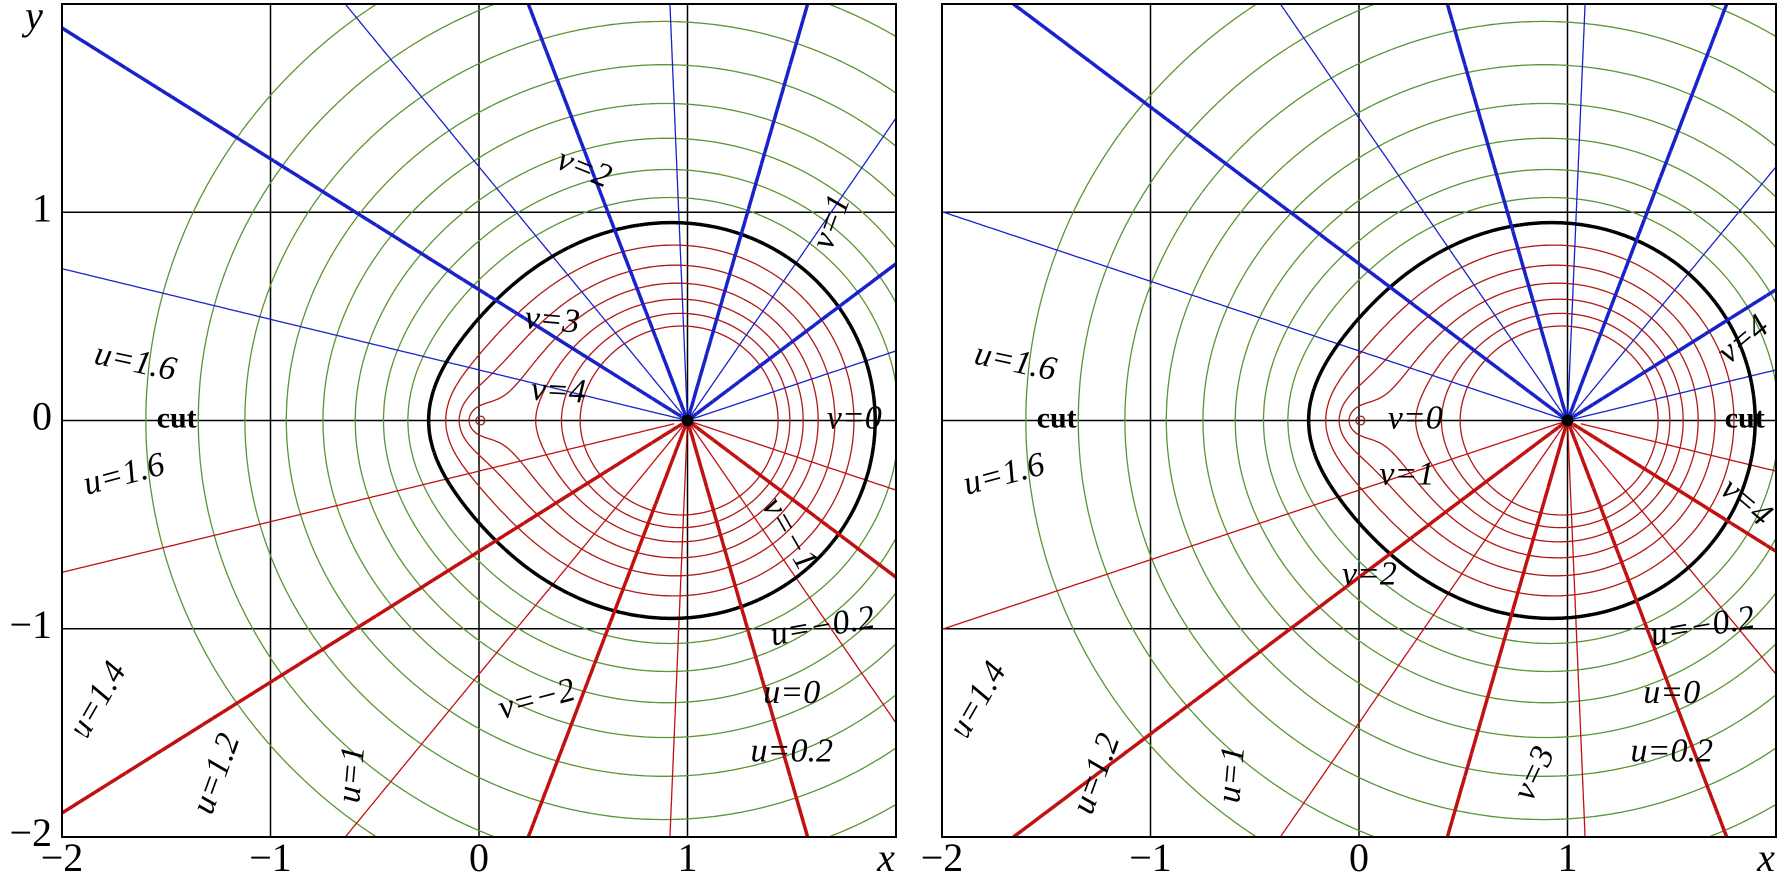 This screenshot has height=879, width=1779. What do you see at coordinates (42, 416) in the screenshot?
I see `y-tick-label: 0` at bounding box center [42, 416].